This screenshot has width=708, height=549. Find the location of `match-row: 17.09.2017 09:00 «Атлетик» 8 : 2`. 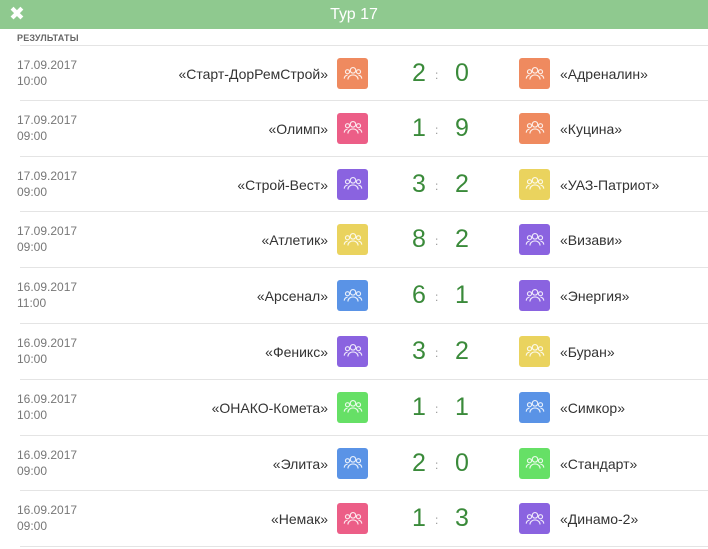

match-row: 17.09.2017 09:00 «Атлетик» 8 : 2 is located at coordinates (362, 240).